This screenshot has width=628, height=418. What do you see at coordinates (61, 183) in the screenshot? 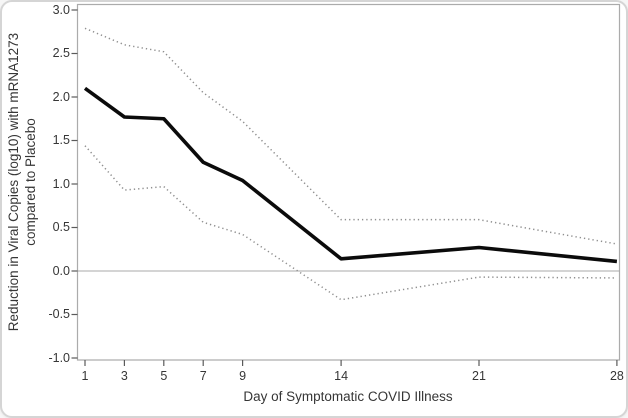
I see `y-tick-label: 1.0` at bounding box center [61, 183].